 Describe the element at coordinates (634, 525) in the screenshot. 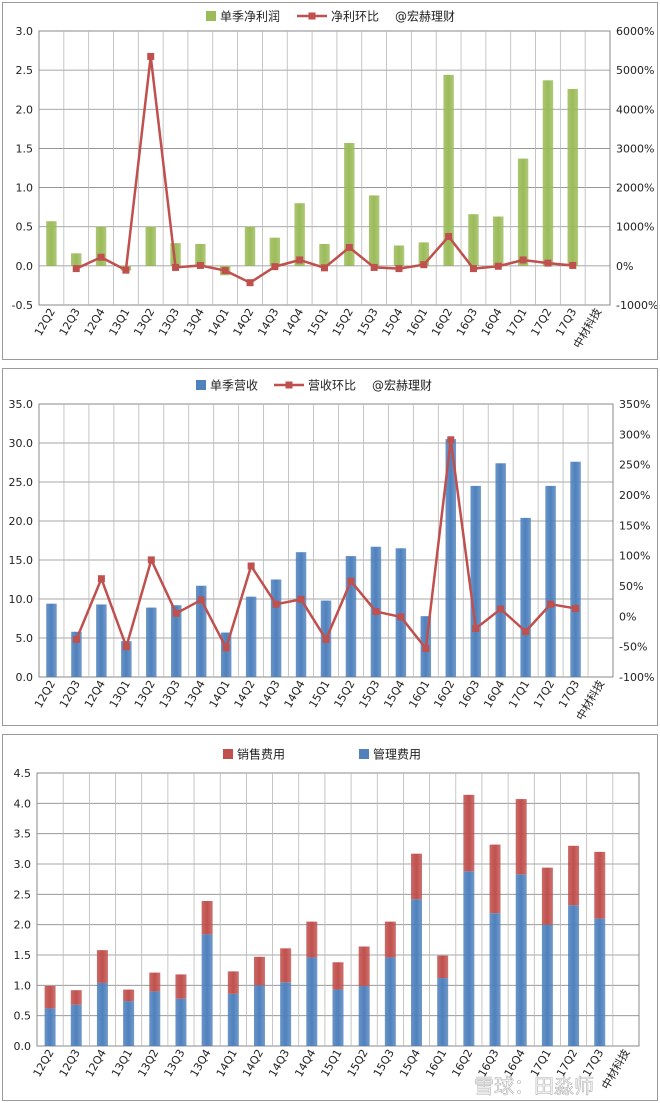

I see `y2-tick-label: 150%` at that location.